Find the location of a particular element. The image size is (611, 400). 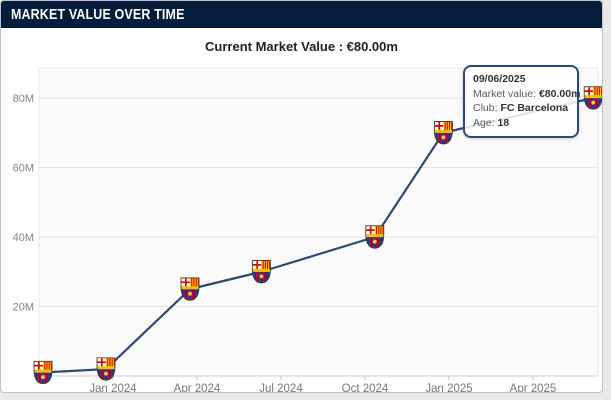

x-axis-label: Apr 2025 is located at coordinates (533, 388).